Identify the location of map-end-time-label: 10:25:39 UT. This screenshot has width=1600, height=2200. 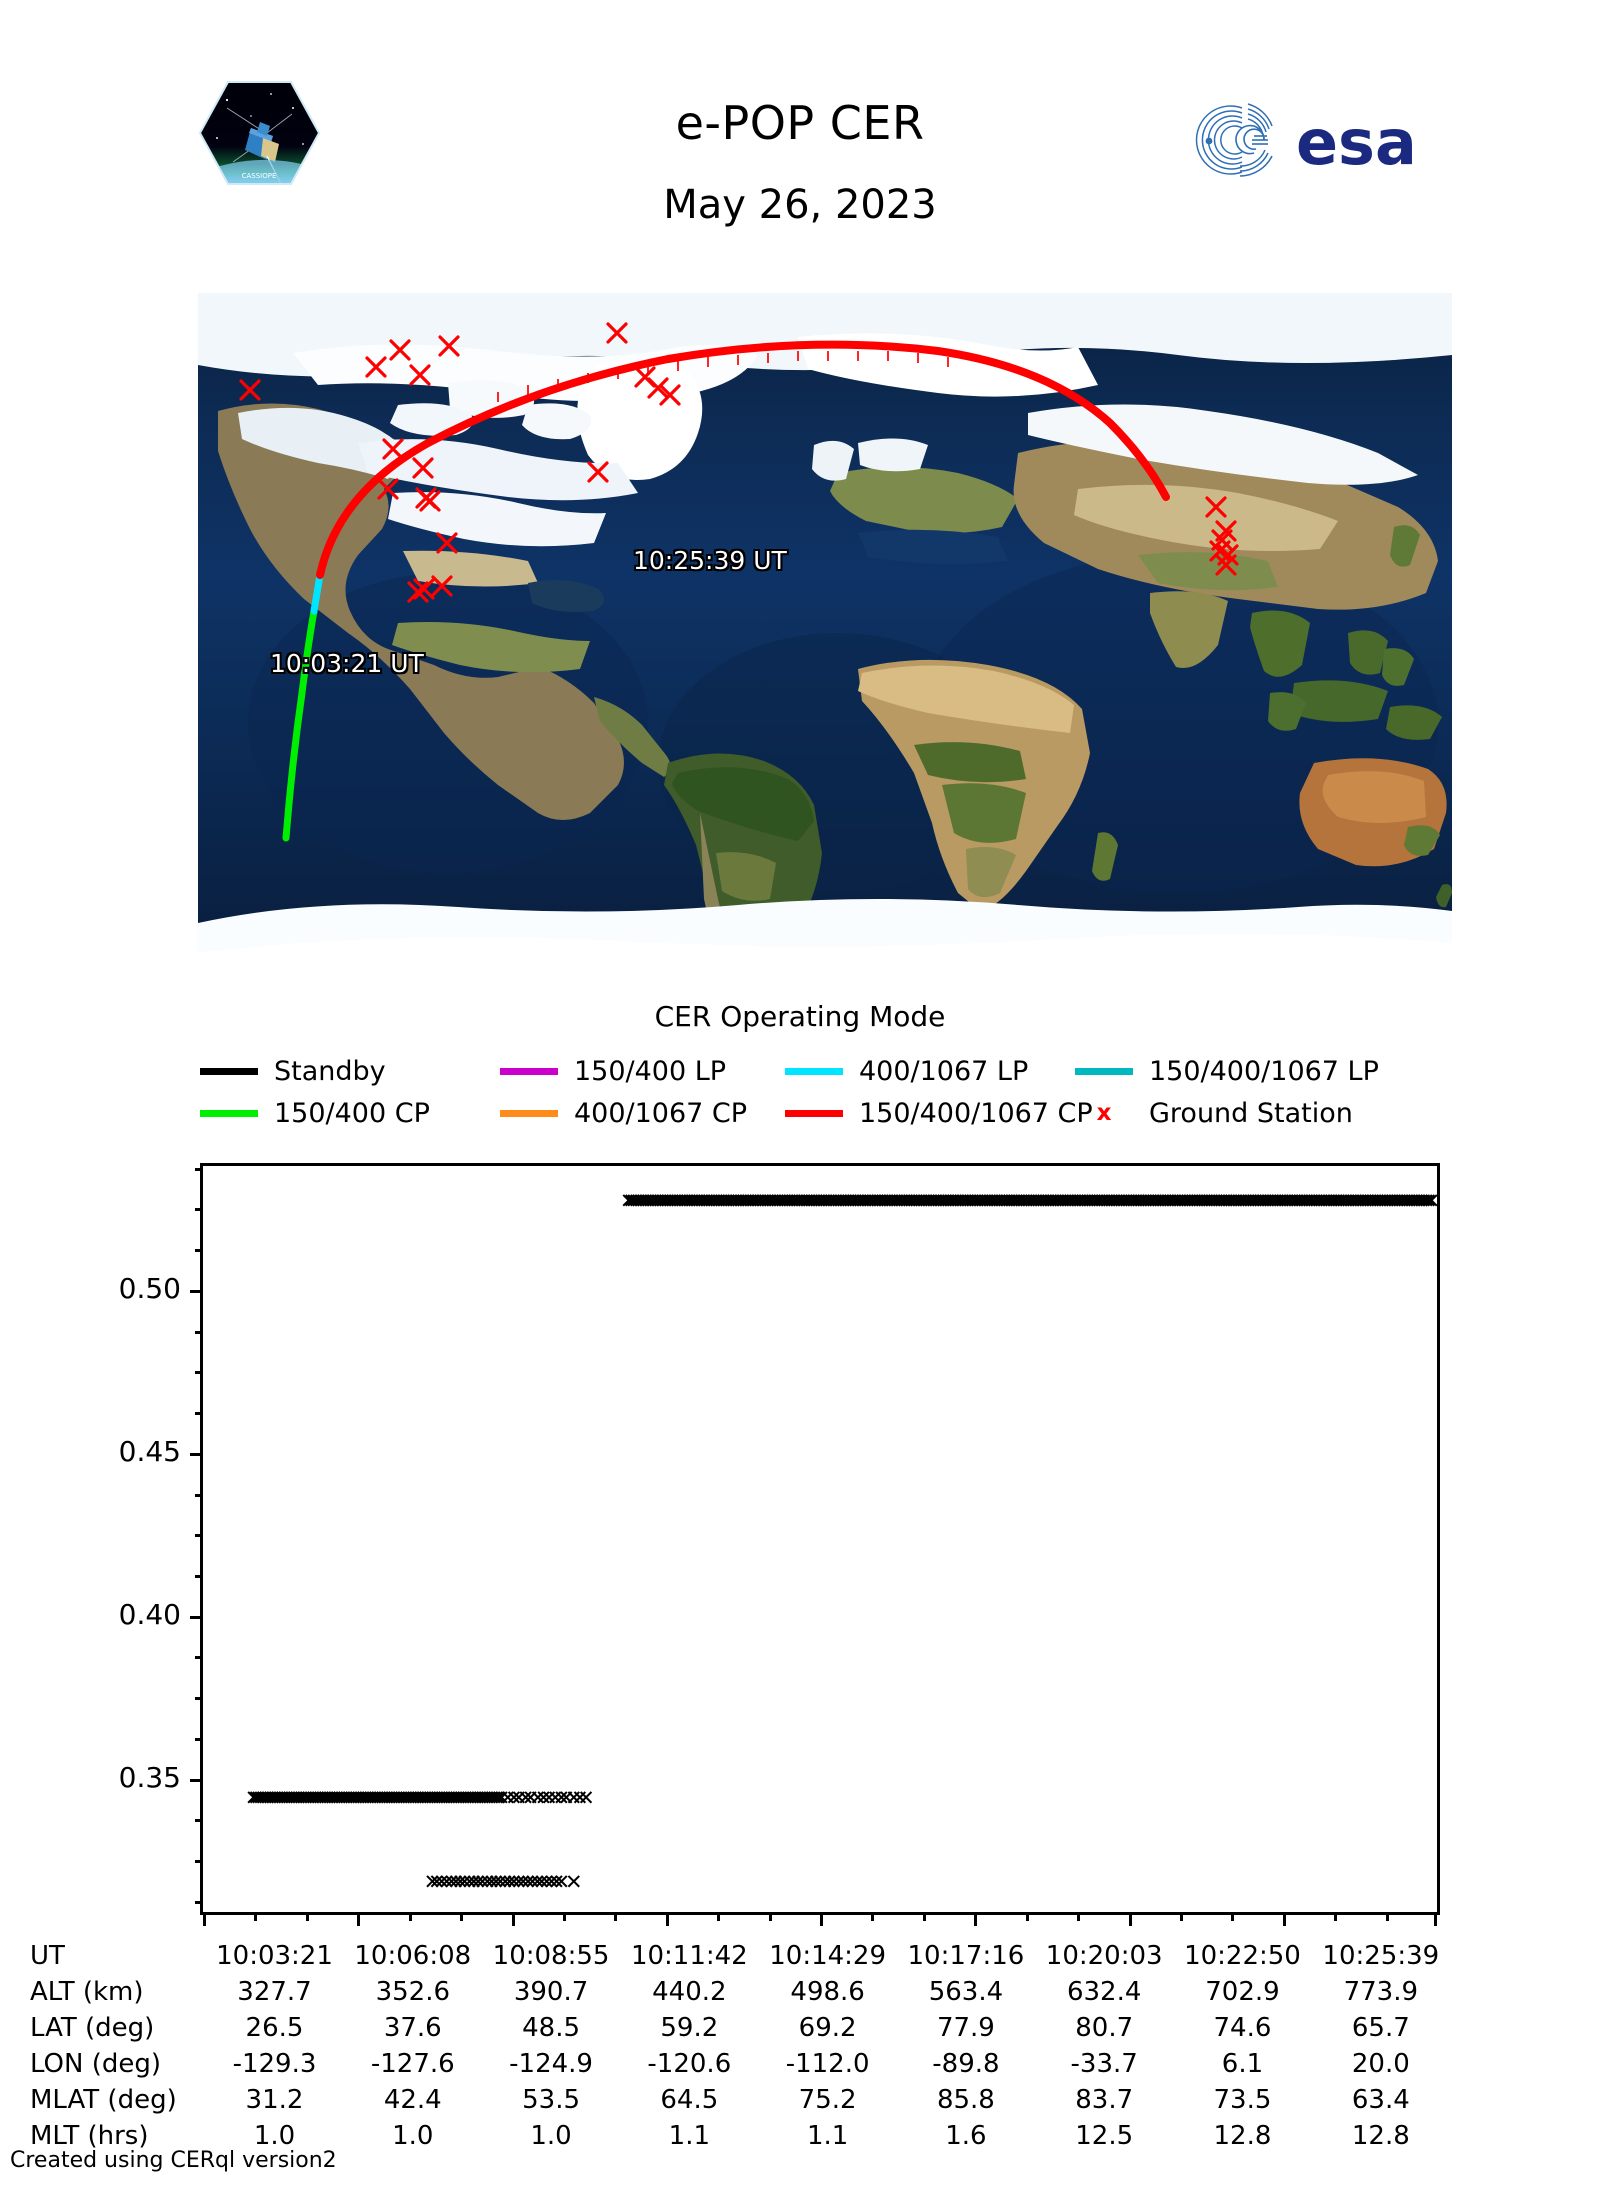
(710, 560).